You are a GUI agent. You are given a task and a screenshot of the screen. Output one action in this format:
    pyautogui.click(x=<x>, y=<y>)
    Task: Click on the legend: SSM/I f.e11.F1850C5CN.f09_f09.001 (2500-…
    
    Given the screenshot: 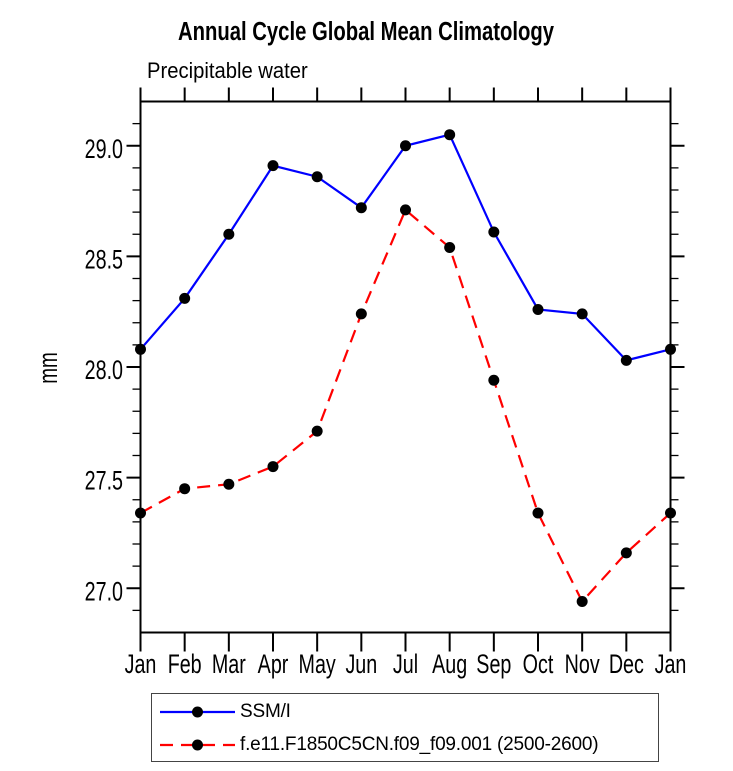 What is the action you would take?
    pyautogui.click(x=405, y=727)
    